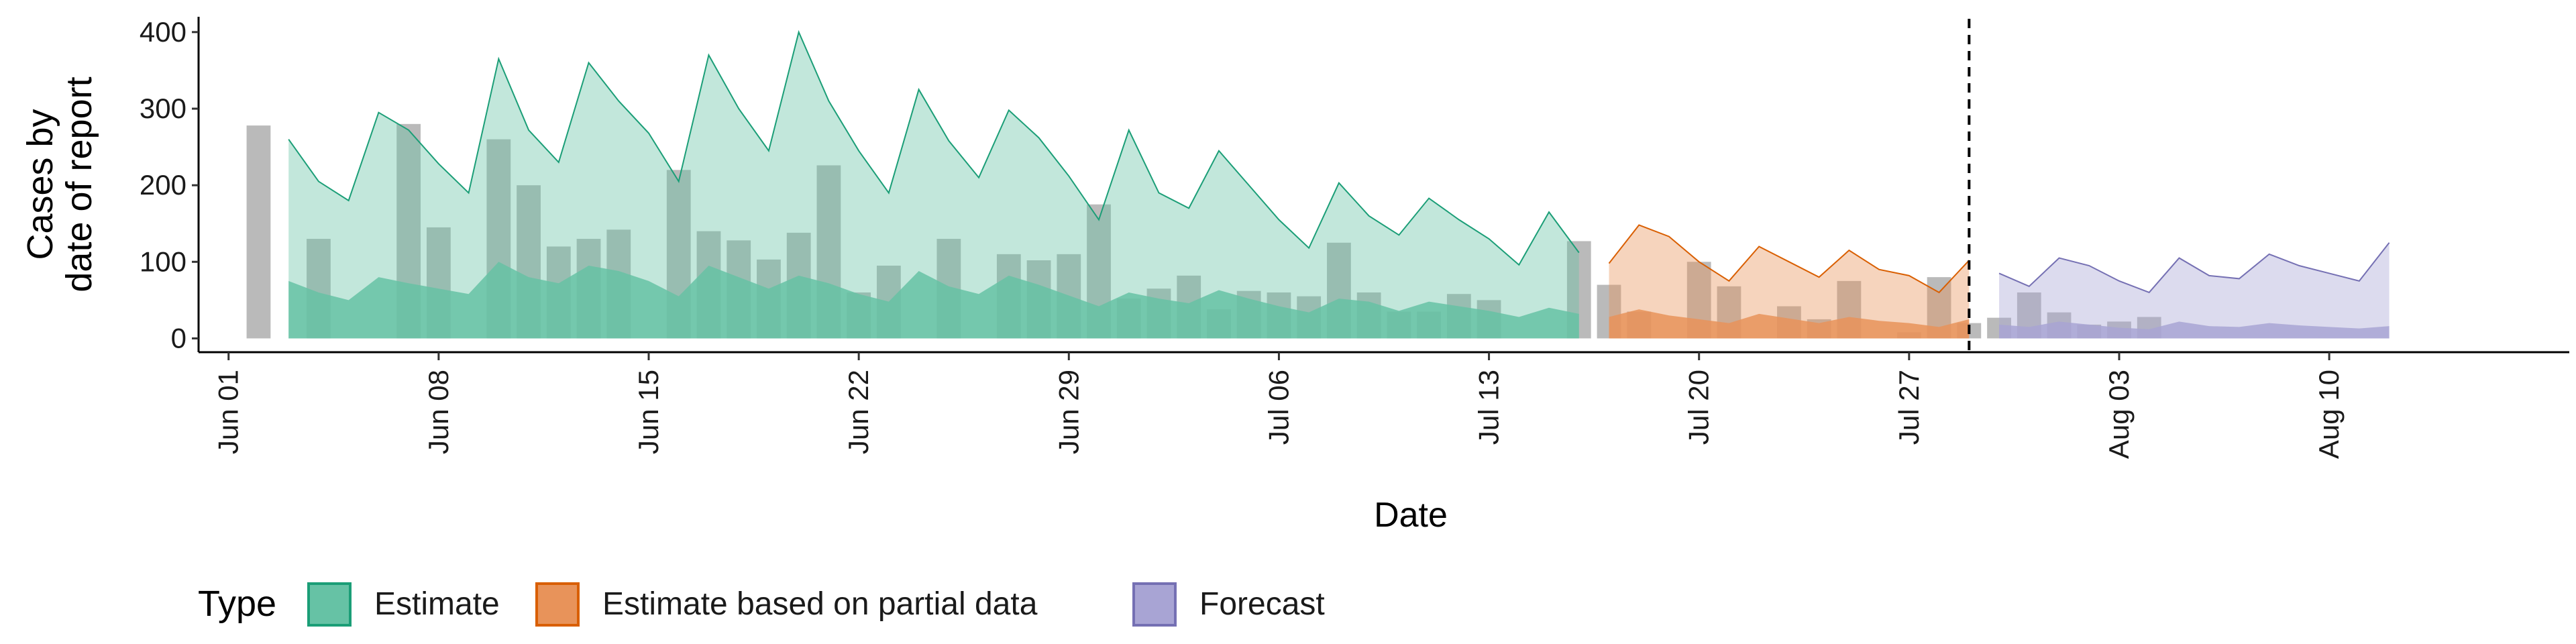  Describe the element at coordinates (1489, 407) in the screenshot. I see `x-tick-label: Jul 13` at that location.